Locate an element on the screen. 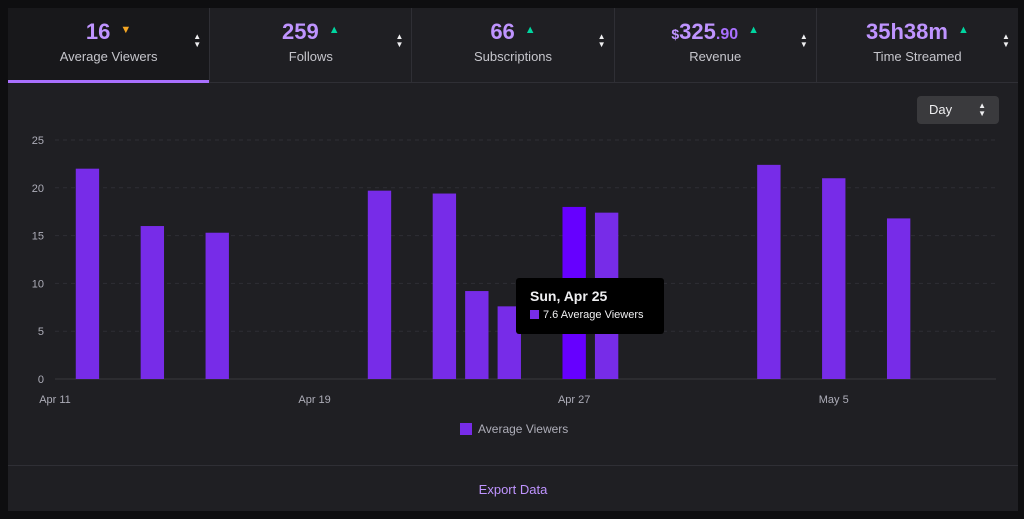  y-tick-label: 20 is located at coordinates (38, 189).